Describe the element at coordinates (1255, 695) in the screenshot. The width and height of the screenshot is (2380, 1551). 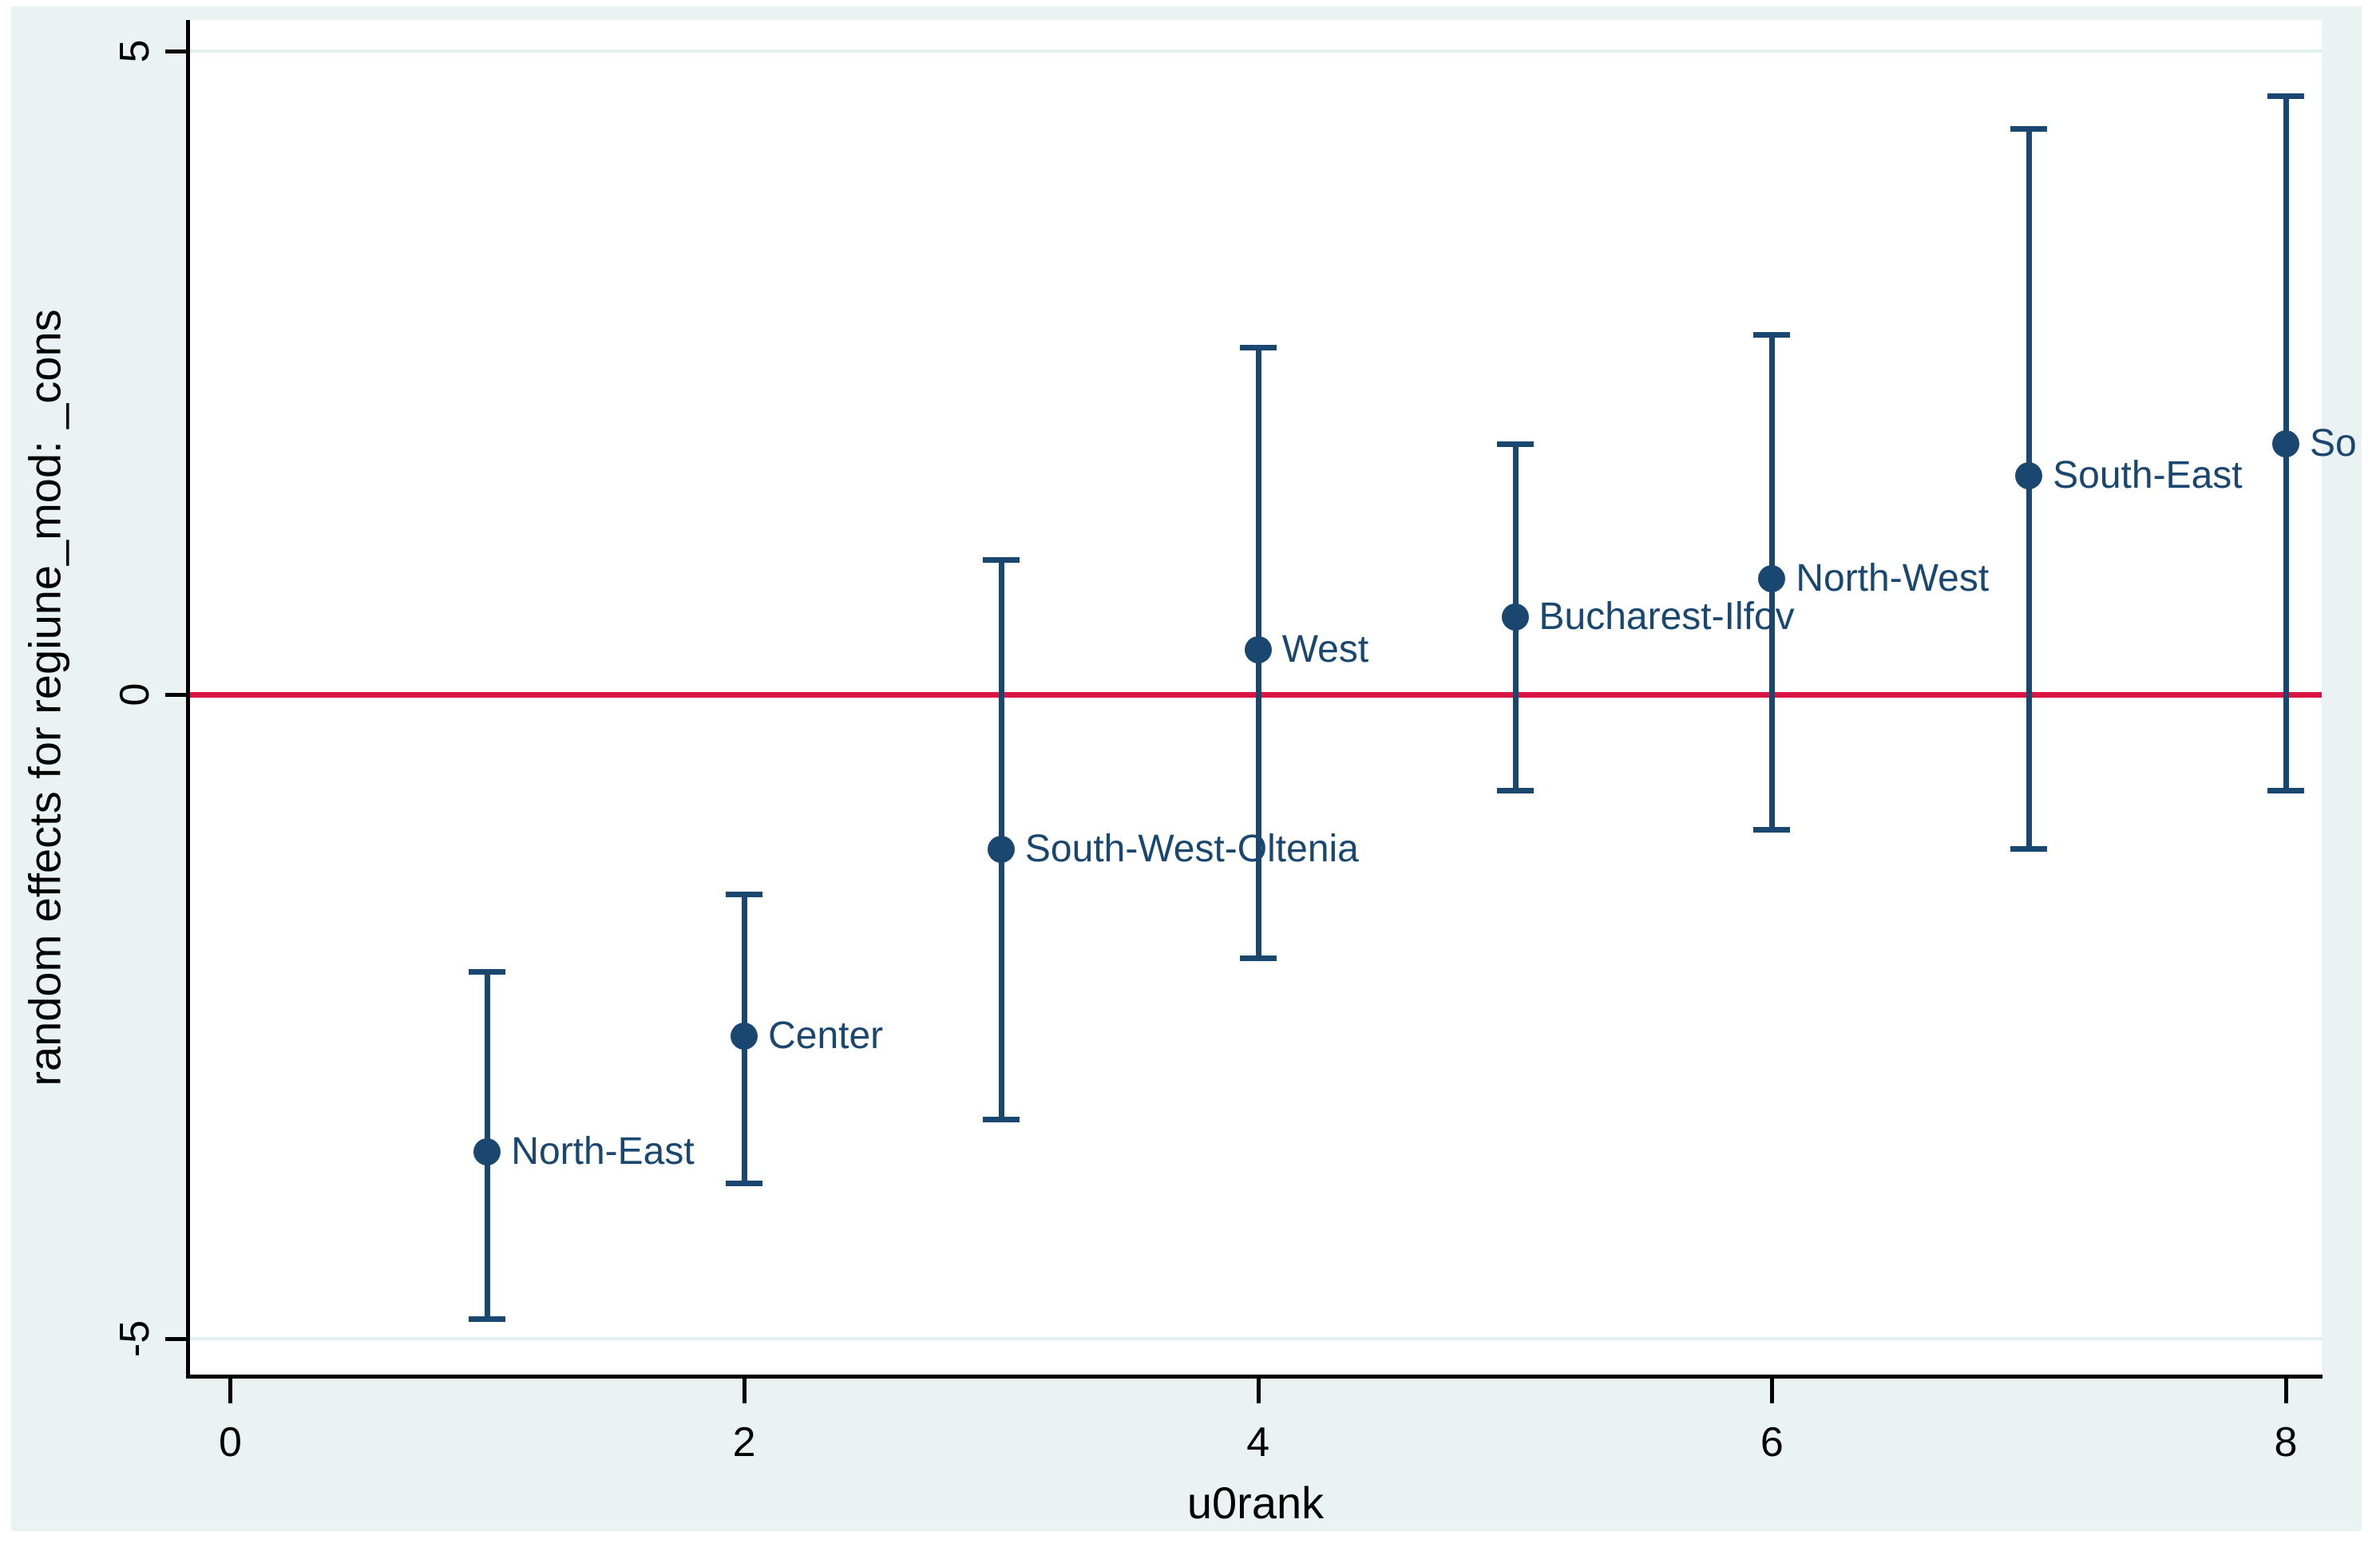
I see `zero-reference-line` at that location.